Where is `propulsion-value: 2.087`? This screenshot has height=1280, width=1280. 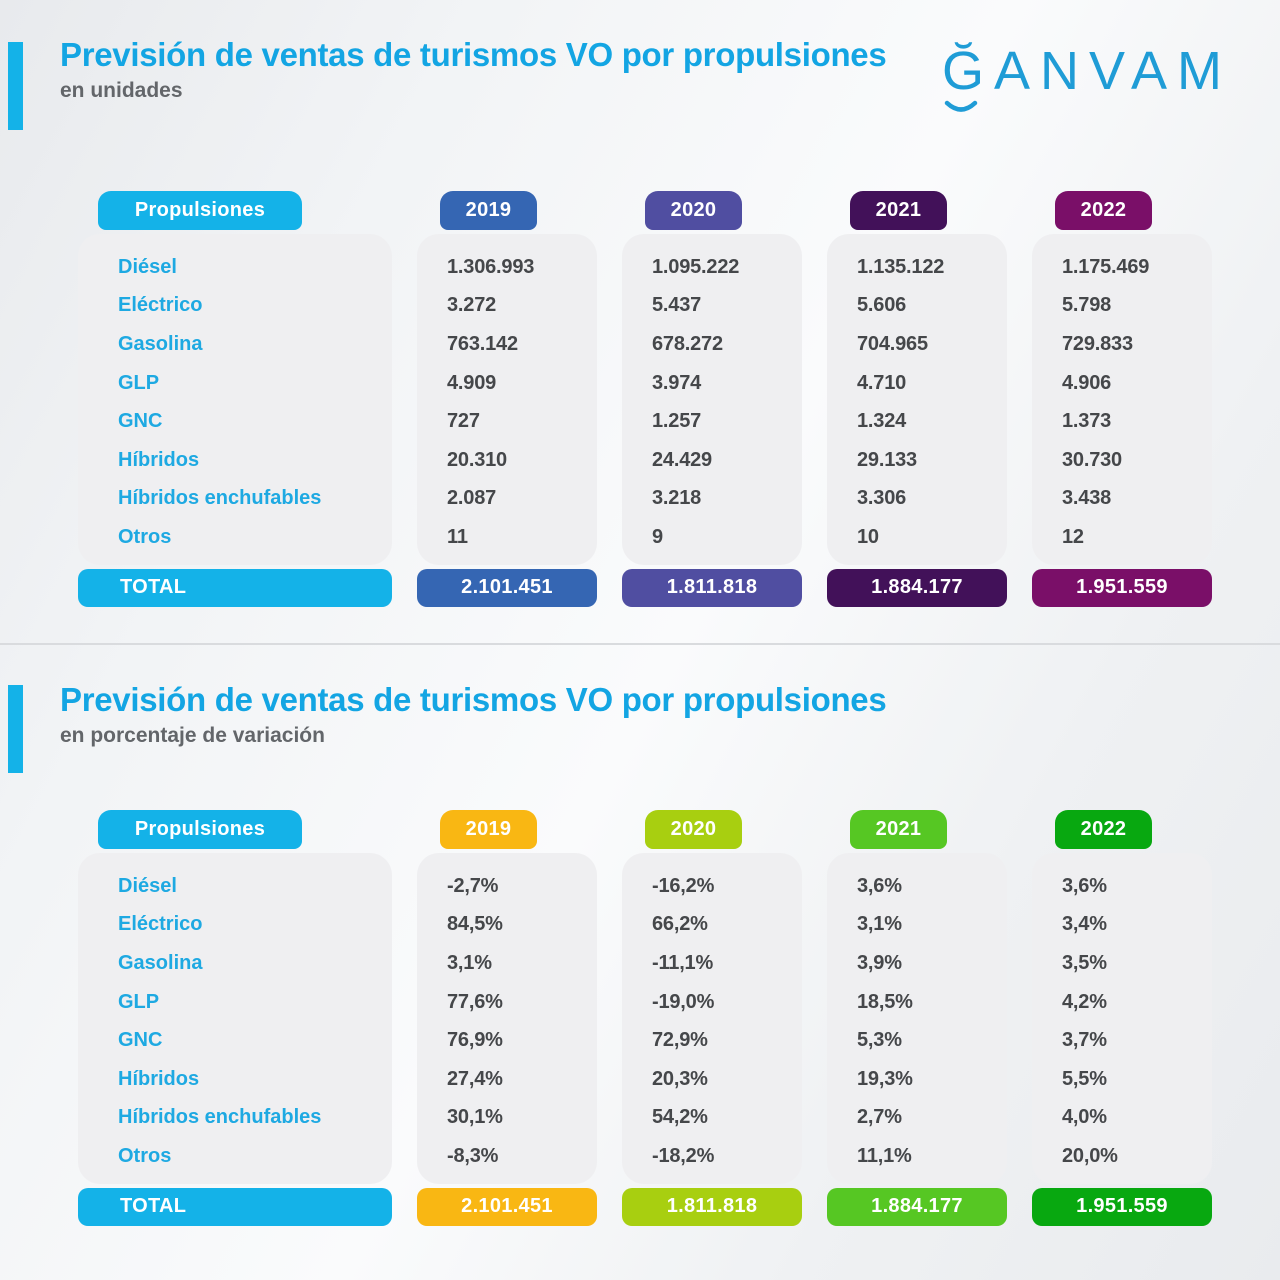 propulsion-value: 2.087 is located at coordinates (472, 498).